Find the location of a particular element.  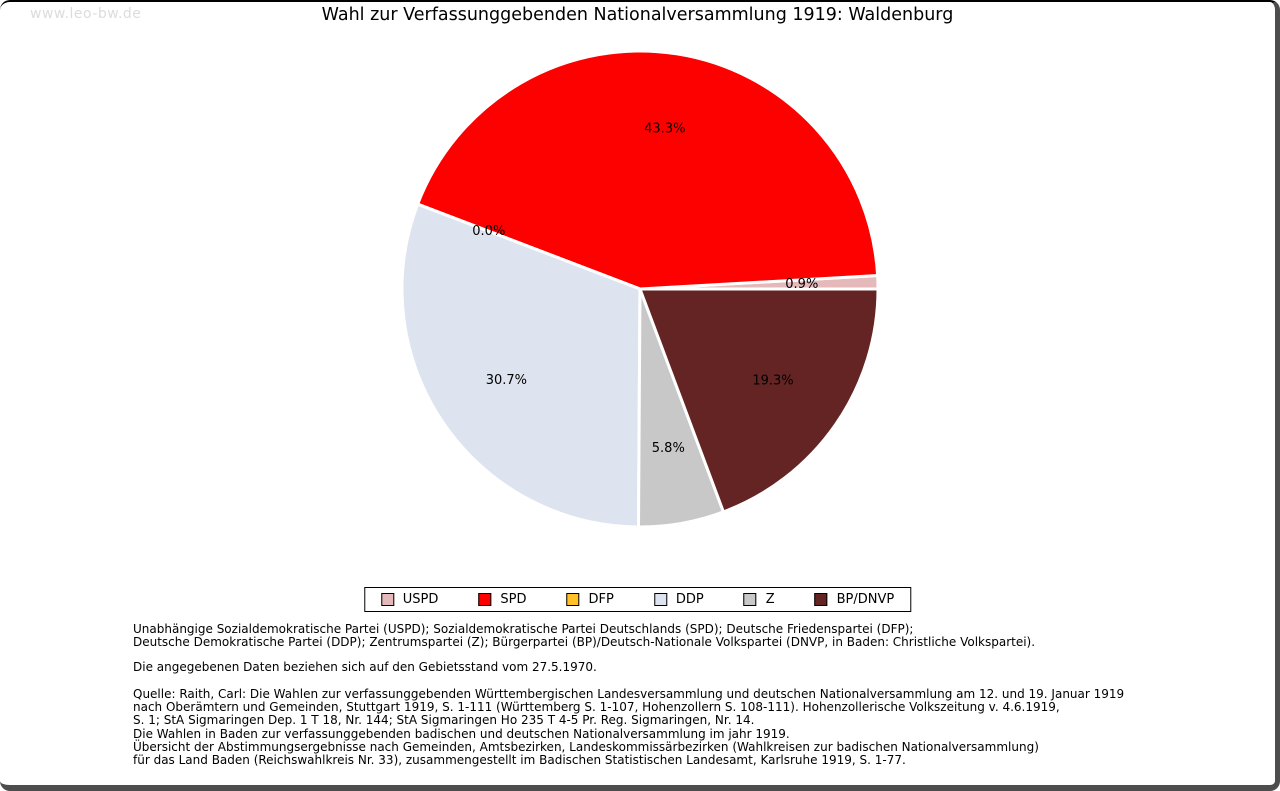

legend-item-uspd: USPD is located at coordinates (409, 599).